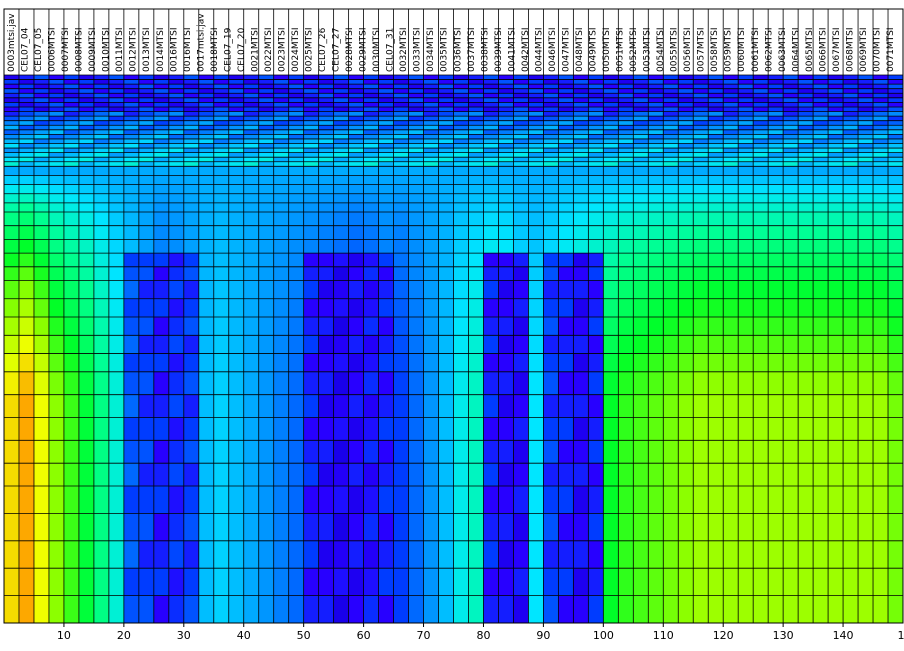  Describe the element at coordinates (458, 49) in the screenshot. I see `column-label: 0036MTSI` at that location.